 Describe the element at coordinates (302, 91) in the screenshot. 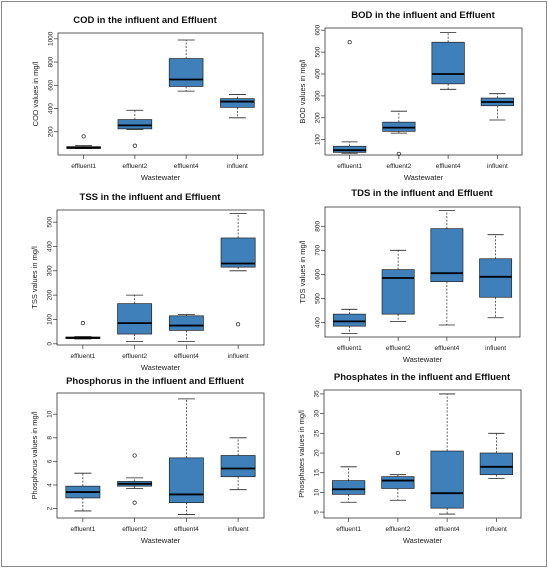

I see `y-axis-label: BOD values in mg/l` at that location.